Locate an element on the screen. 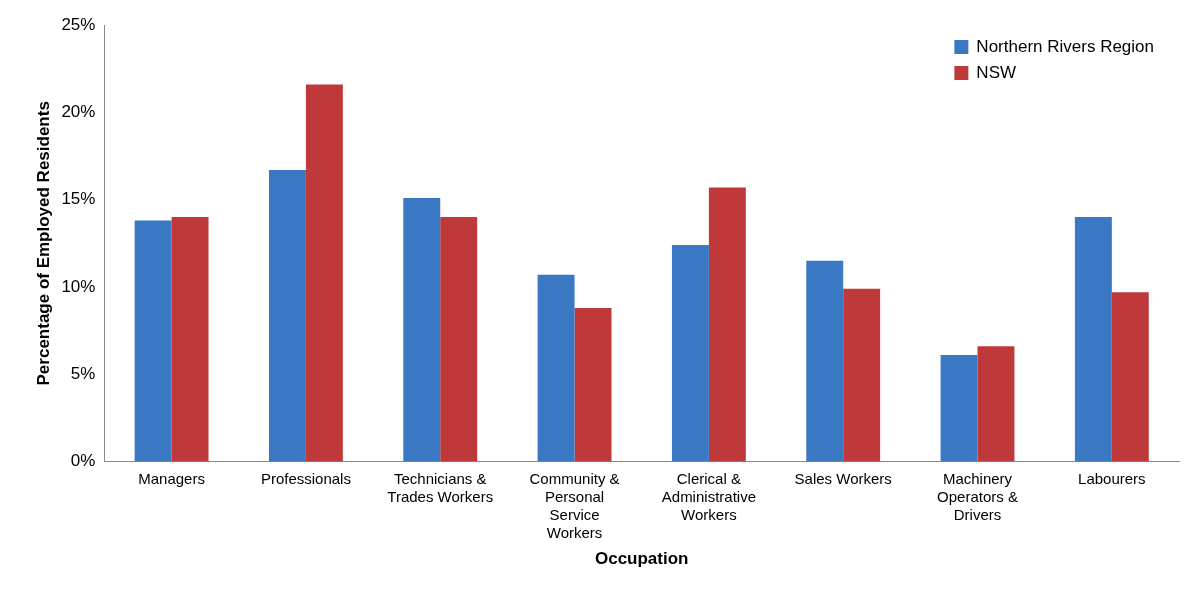  x-tick-label: Technicians & Trades Workers is located at coordinates (440, 487).